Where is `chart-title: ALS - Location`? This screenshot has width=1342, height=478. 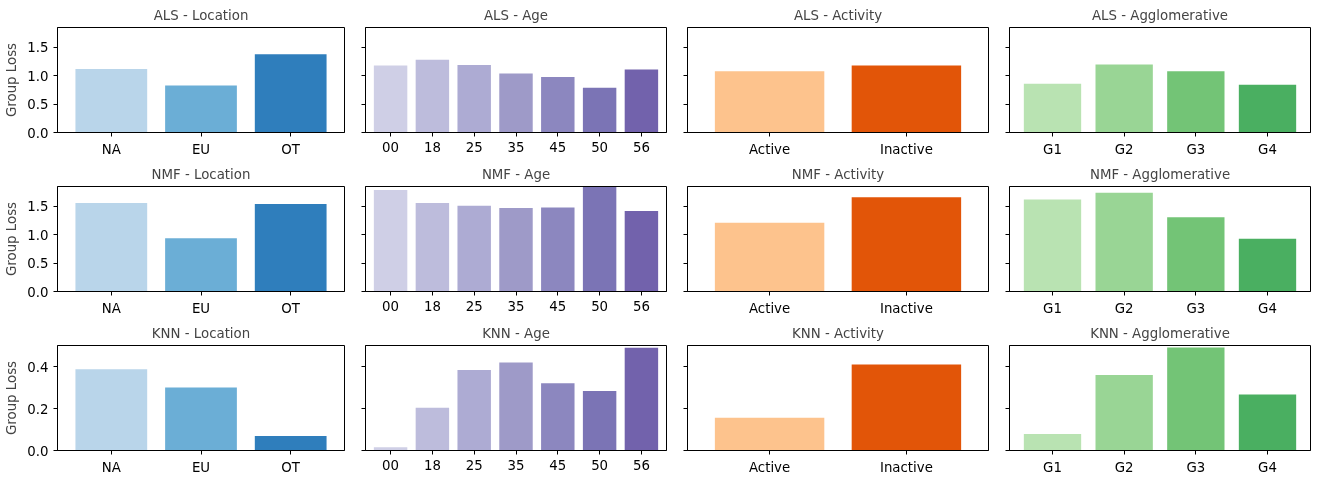 chart-title: ALS - Location is located at coordinates (201, 15).